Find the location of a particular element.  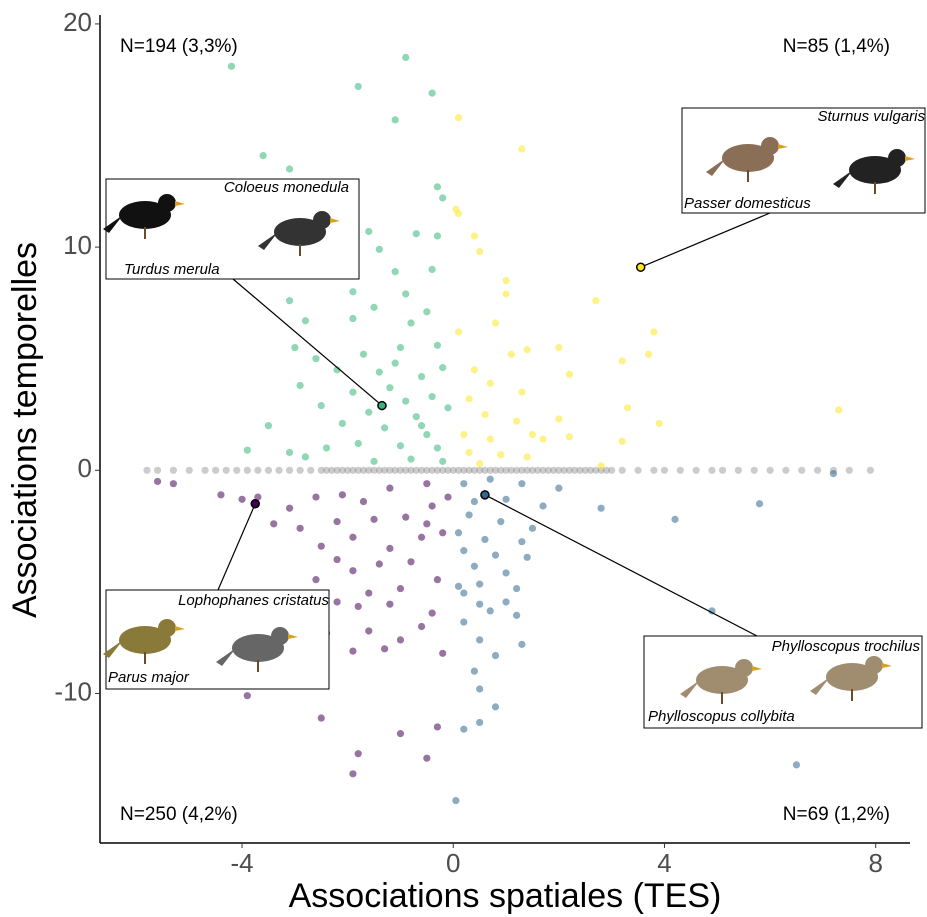

y-tick-label: 10 is located at coordinates (77, 245).